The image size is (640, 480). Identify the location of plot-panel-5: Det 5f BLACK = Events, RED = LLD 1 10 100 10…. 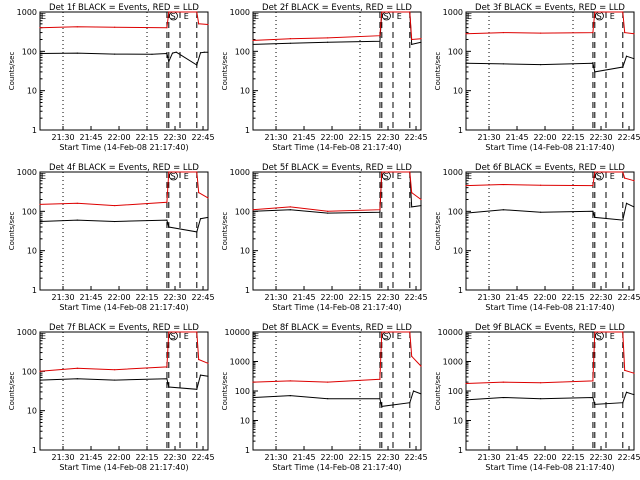
(324, 237).